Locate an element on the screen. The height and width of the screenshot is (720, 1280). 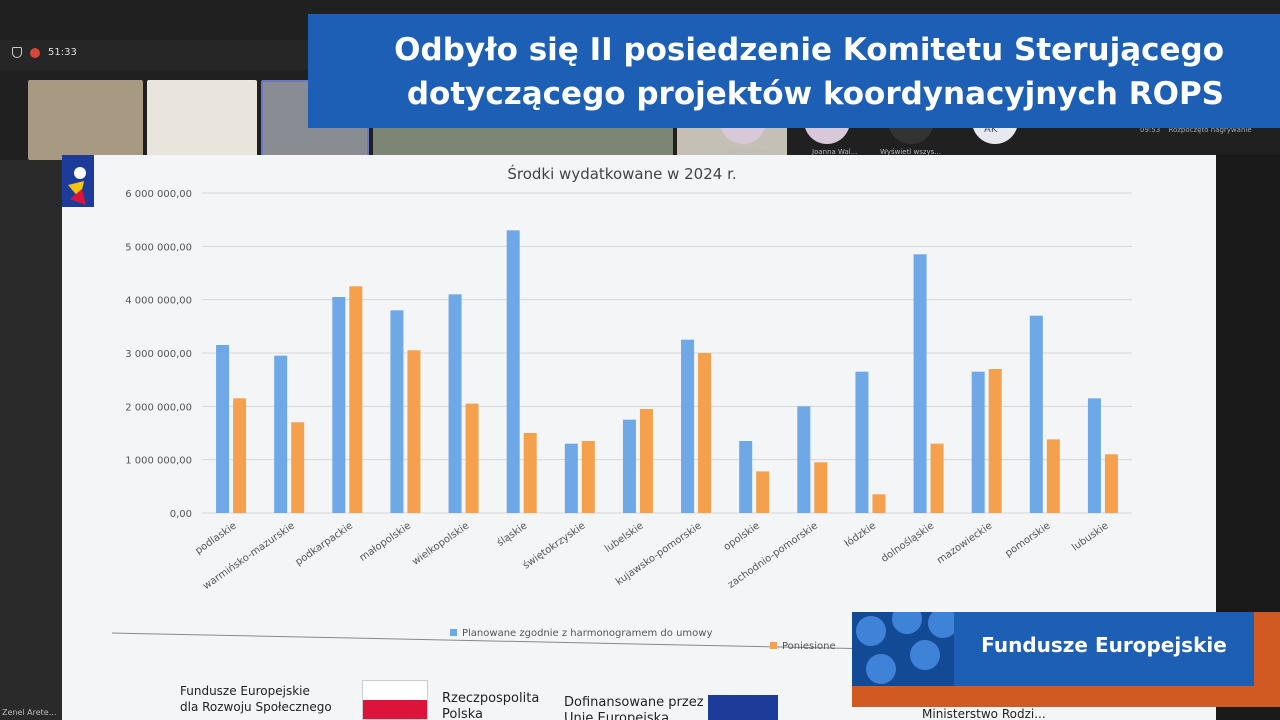
polish-flag is located at coordinates (395, 700).